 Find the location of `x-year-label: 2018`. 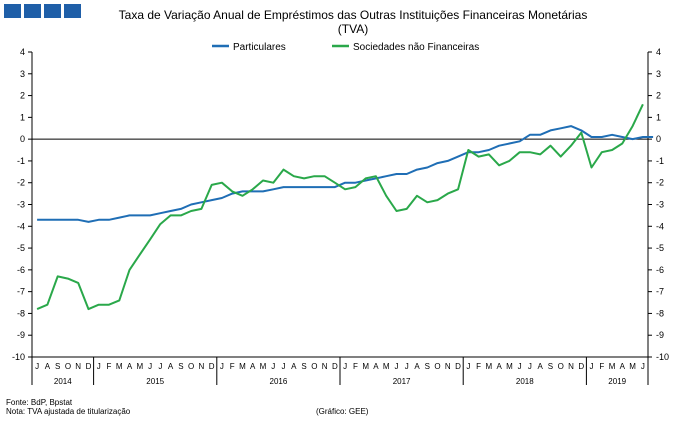

x-year-label: 2018 is located at coordinates (525, 381).